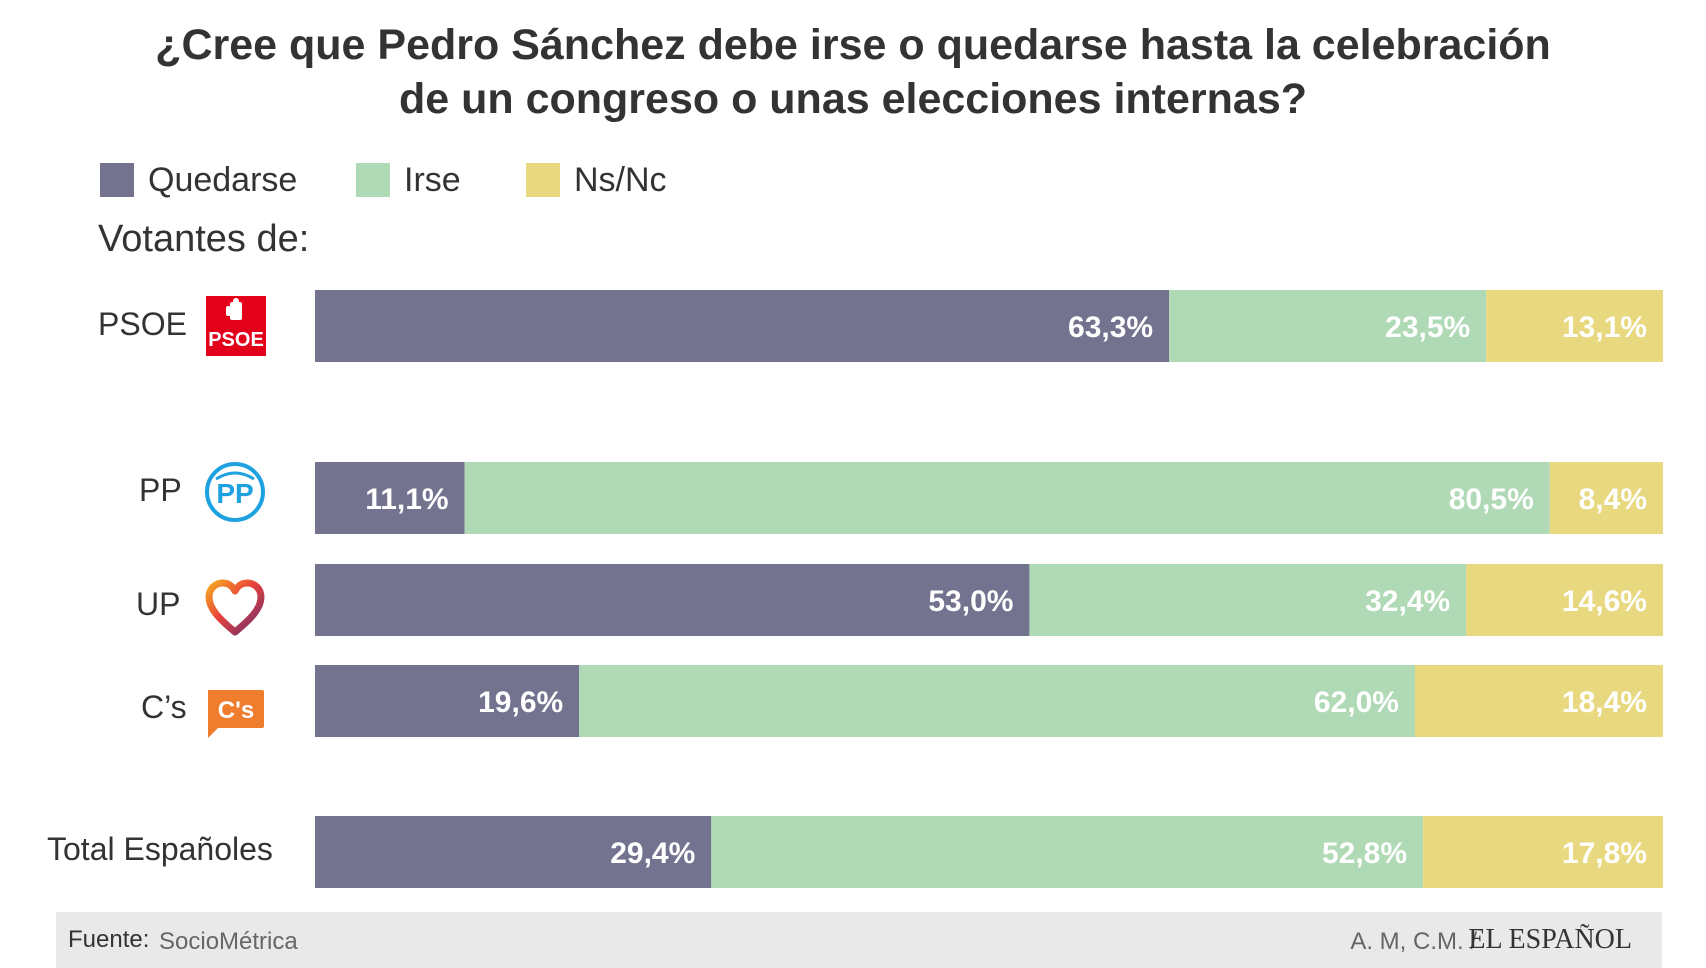  I want to click on row-label-up: UP, so click(158, 604).